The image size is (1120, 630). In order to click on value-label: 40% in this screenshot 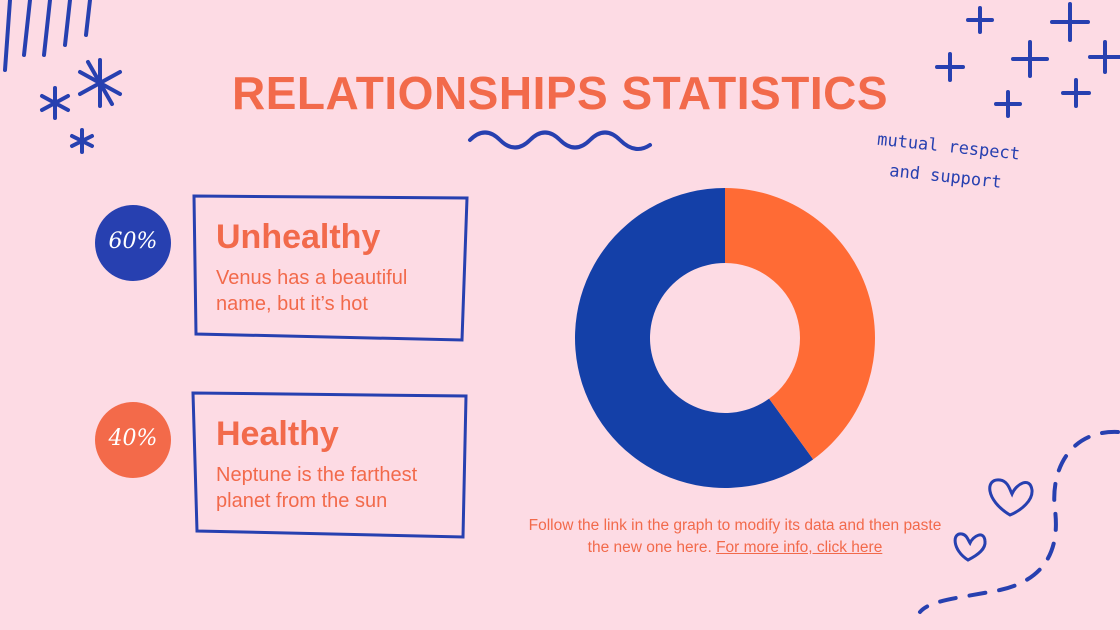, I will do `click(133, 438)`.